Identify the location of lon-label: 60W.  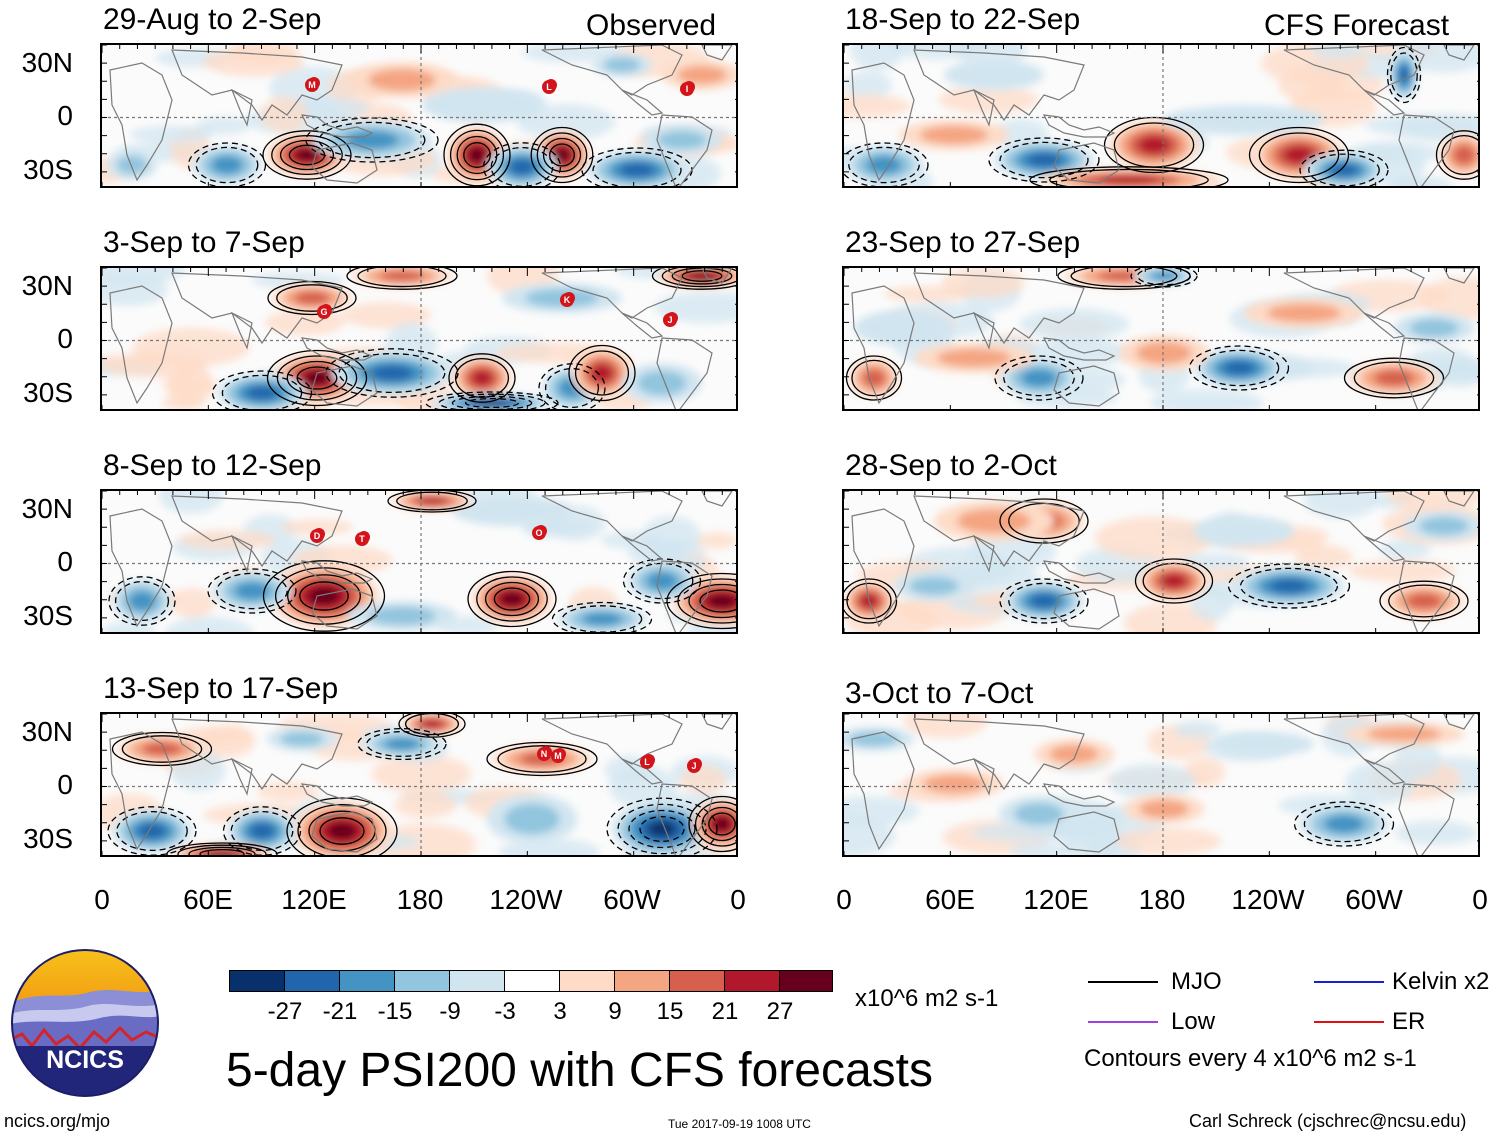
(1374, 899).